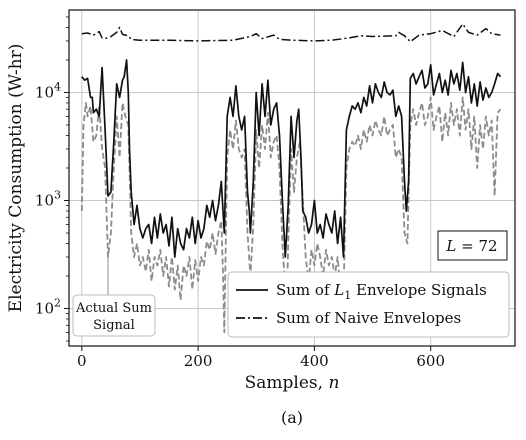 Image resolution: width=526 pixels, height=440 pixels. I want to click on series-line-sum-of-naive-envelopes, so click(291, 33).